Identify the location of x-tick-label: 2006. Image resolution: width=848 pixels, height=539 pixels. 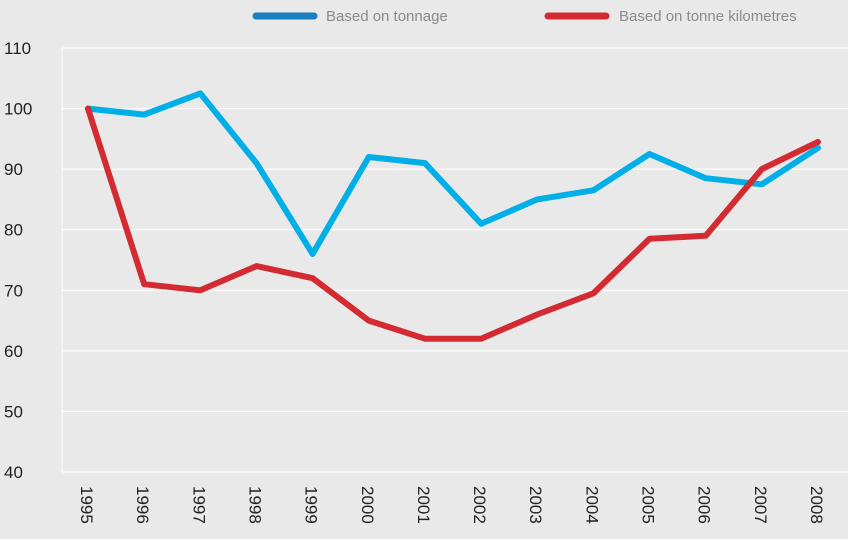
(704, 505).